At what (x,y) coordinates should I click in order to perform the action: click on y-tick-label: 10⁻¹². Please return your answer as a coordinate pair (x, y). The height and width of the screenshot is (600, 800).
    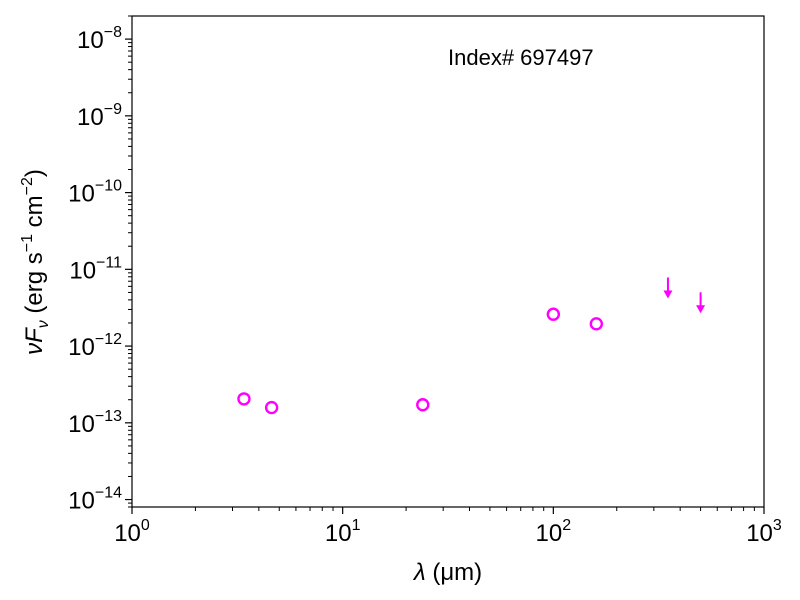
    Looking at the image, I should click on (95, 346).